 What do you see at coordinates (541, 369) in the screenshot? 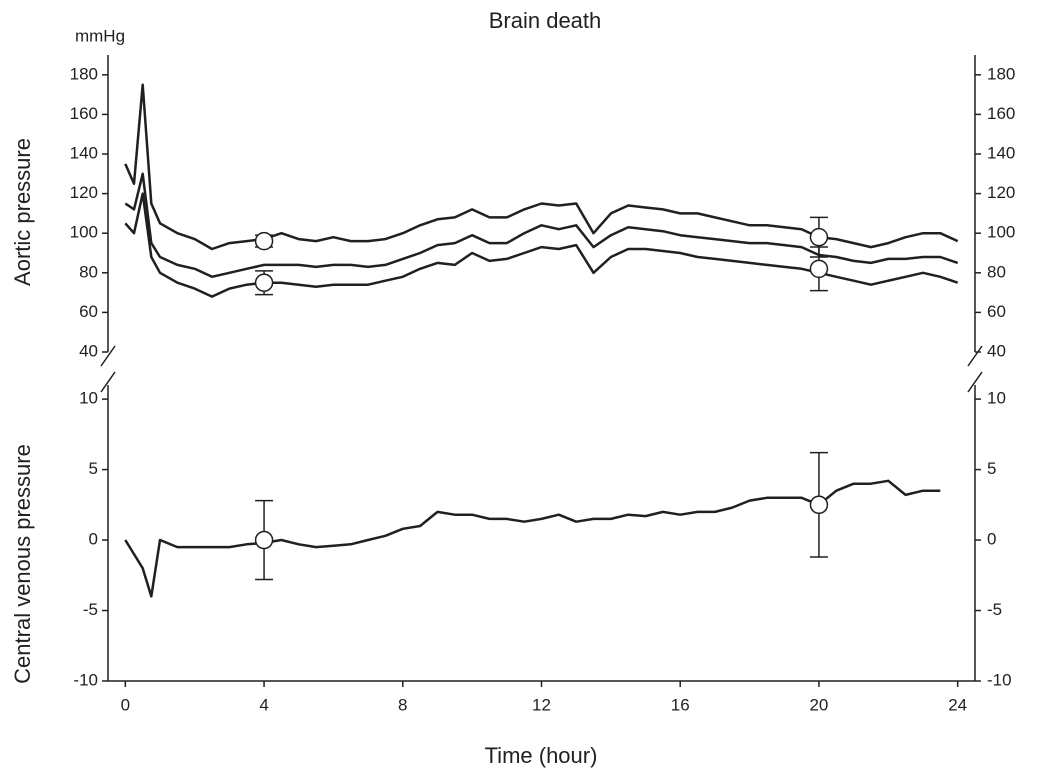
I see `axis-breaks` at bounding box center [541, 369].